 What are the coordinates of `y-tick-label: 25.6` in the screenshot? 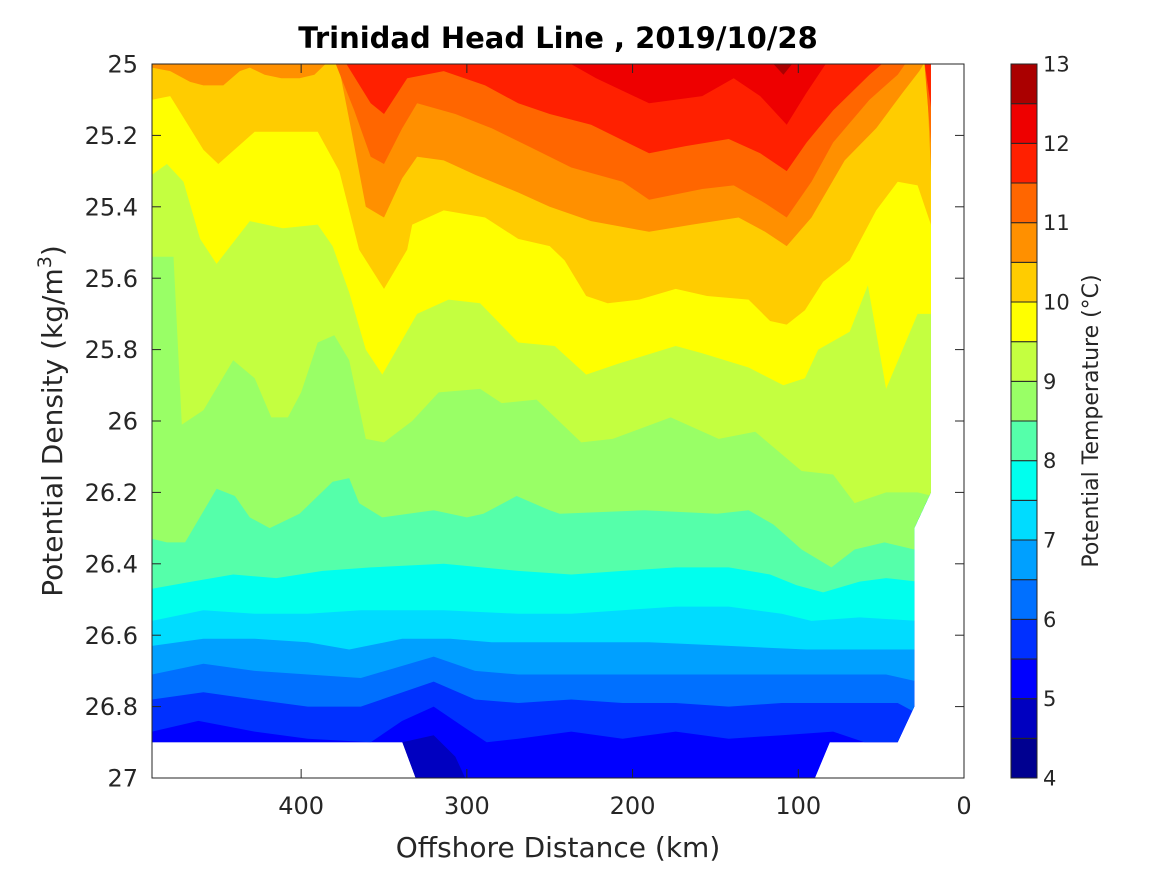 It's located at (111, 279).